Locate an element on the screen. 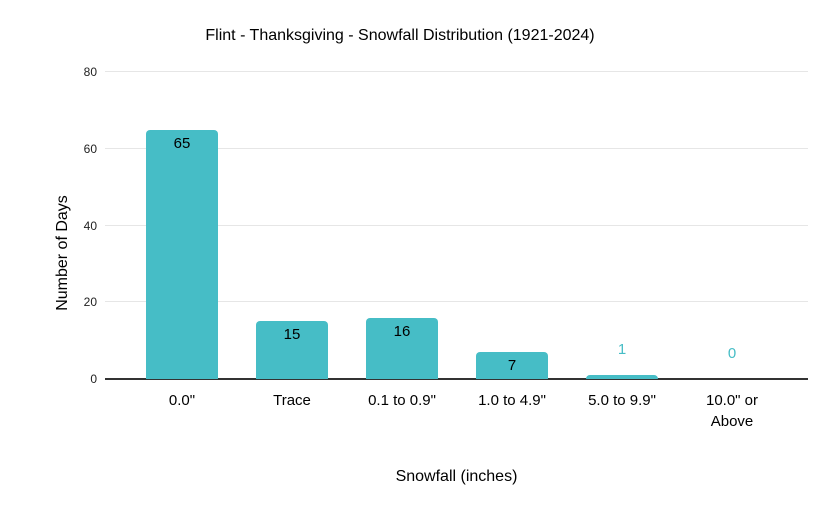 This screenshot has height=517, width=835. x-axis-line is located at coordinates (456, 379).